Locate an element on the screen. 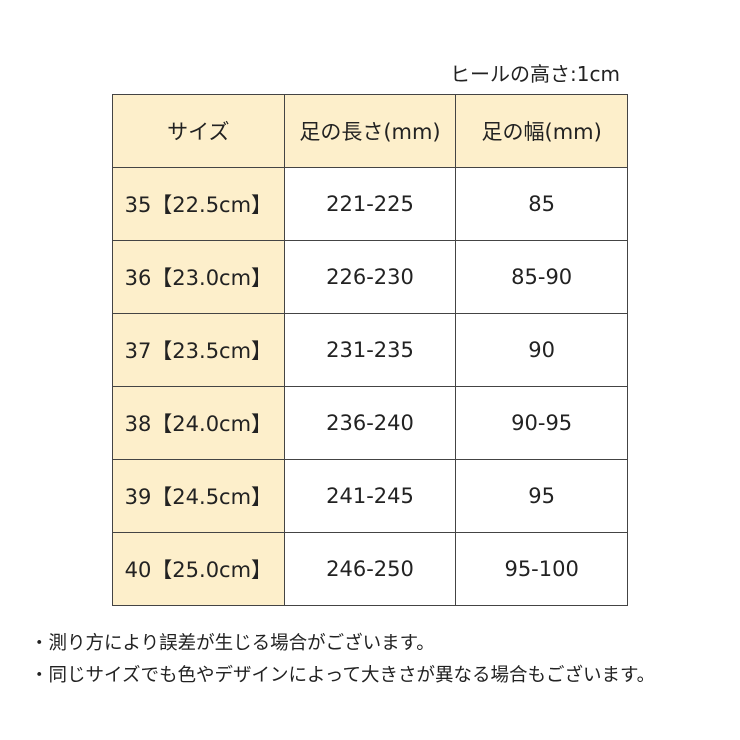 This screenshot has height=740, width=740. length-cell: 226-230 is located at coordinates (370, 277).